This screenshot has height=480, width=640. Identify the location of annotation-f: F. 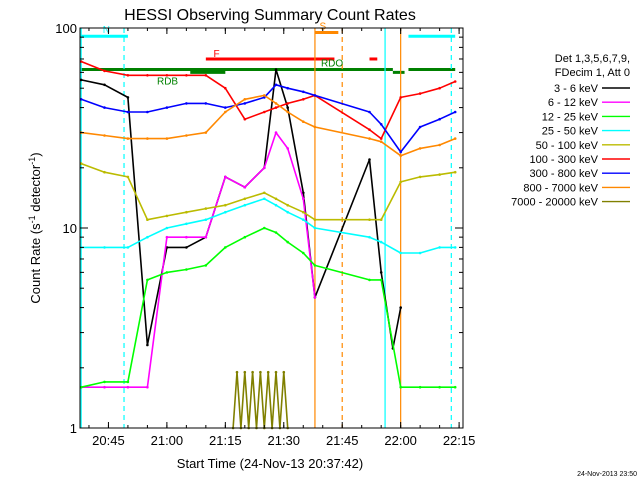
(217, 54).